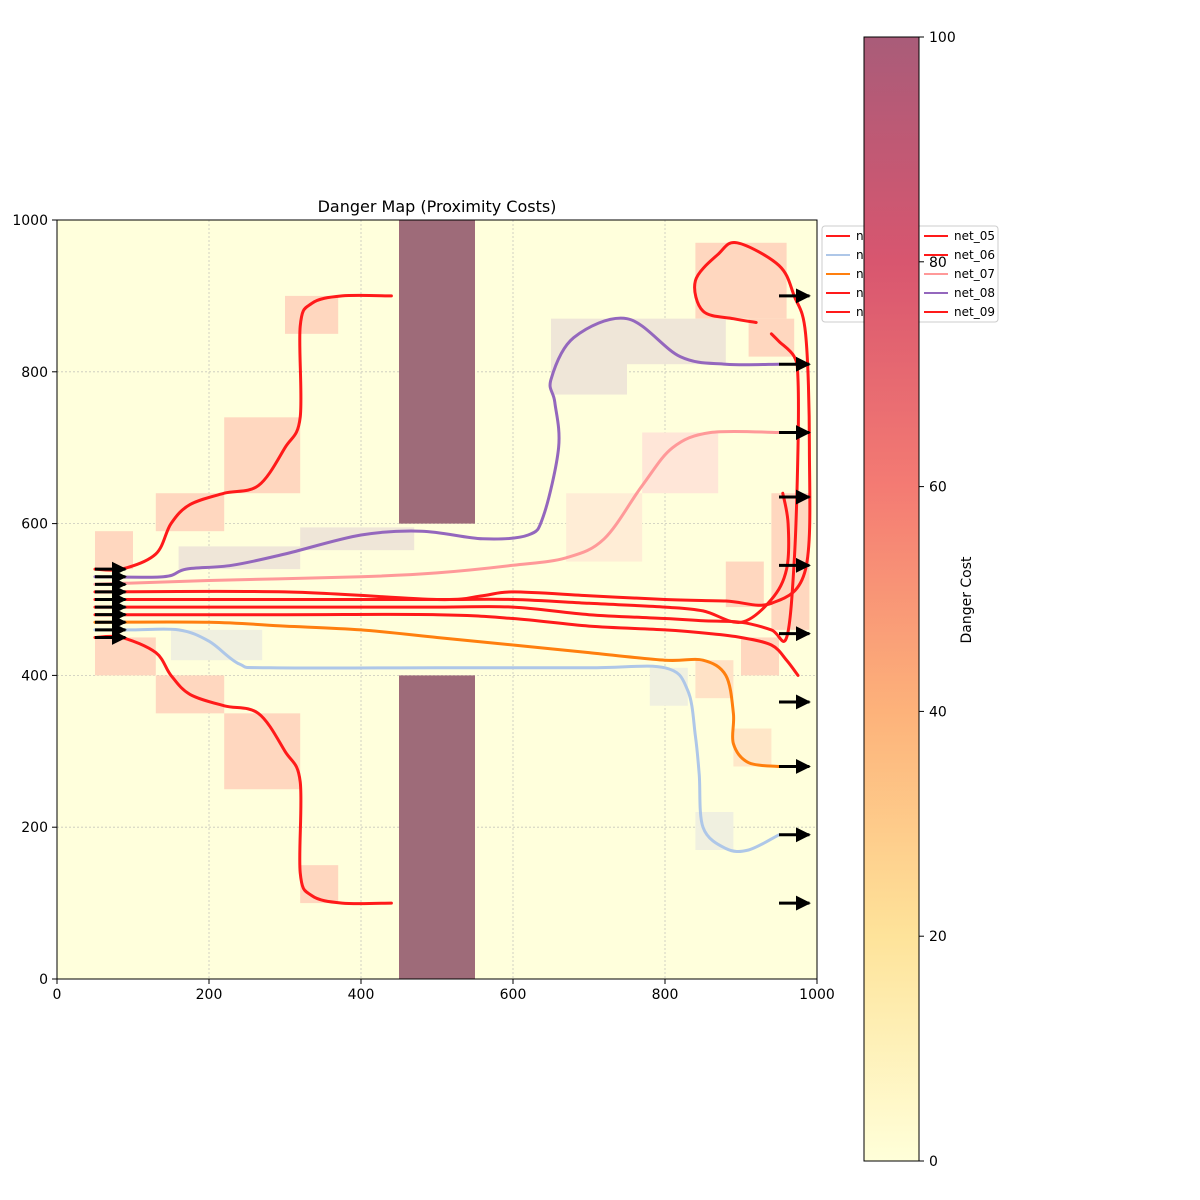  What do you see at coordinates (43, 980) in the screenshot?
I see `y-tick-label: 0` at bounding box center [43, 980].